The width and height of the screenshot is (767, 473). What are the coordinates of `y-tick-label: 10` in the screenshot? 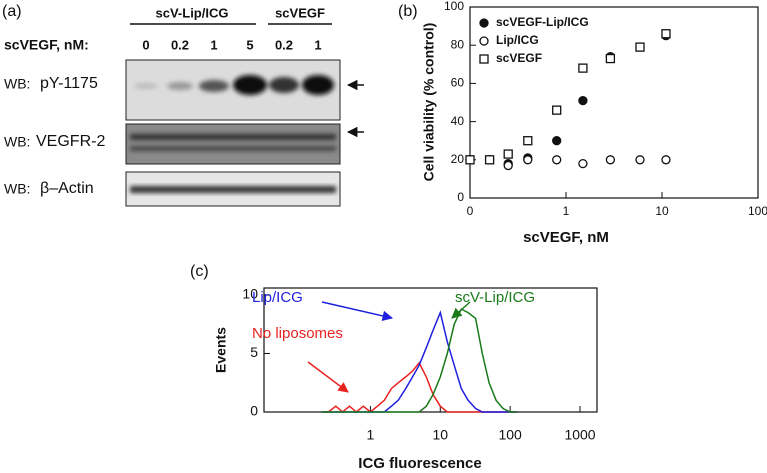 It's located at (250, 294).